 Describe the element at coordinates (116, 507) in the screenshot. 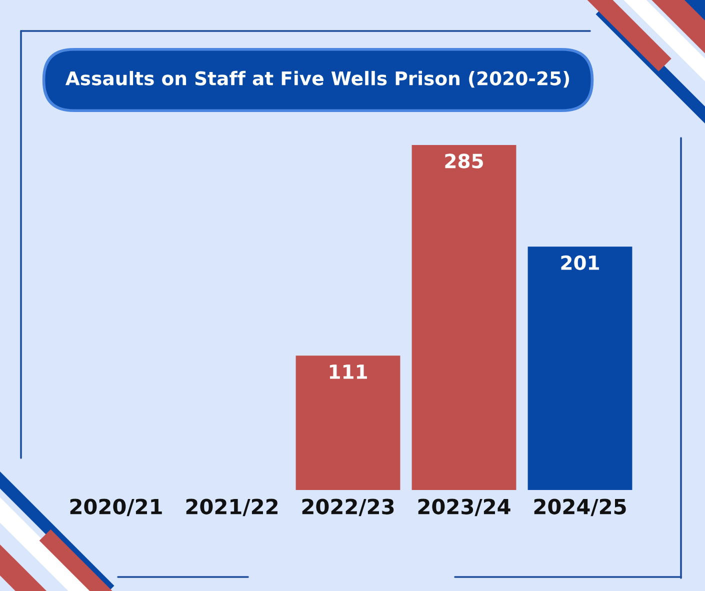

I see `x-tick-label: 2020/21` at that location.